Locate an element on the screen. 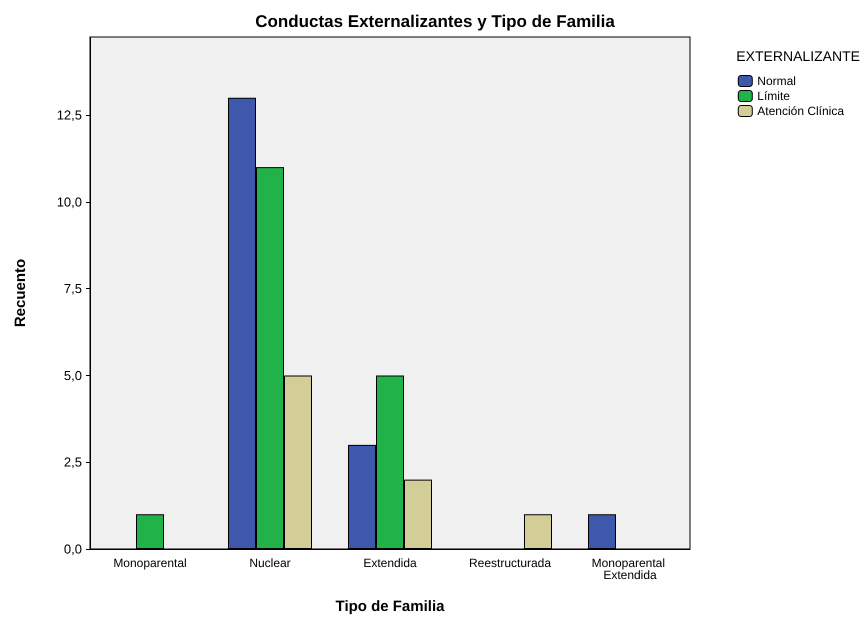 The width and height of the screenshot is (867, 621). x-tick-label: Nuclear is located at coordinates (270, 563).